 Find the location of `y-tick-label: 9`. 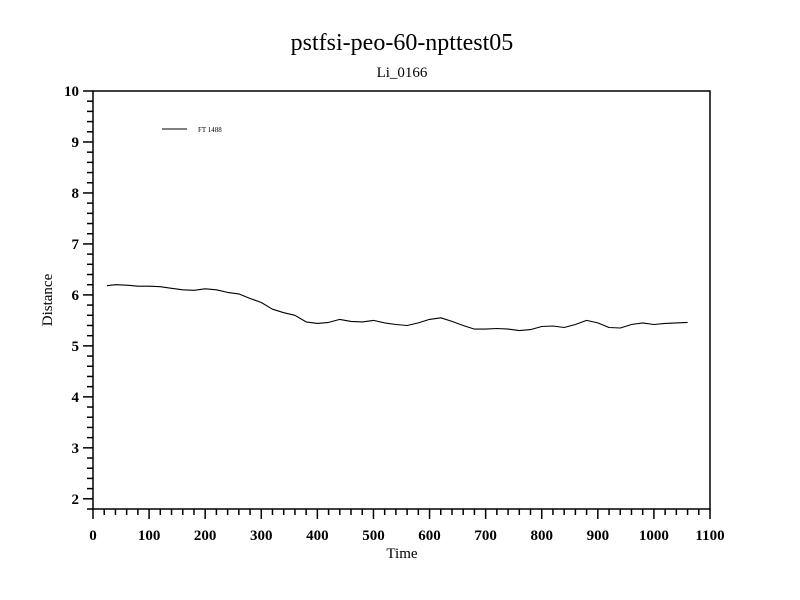

y-tick-label: 9 is located at coordinates (76, 143).